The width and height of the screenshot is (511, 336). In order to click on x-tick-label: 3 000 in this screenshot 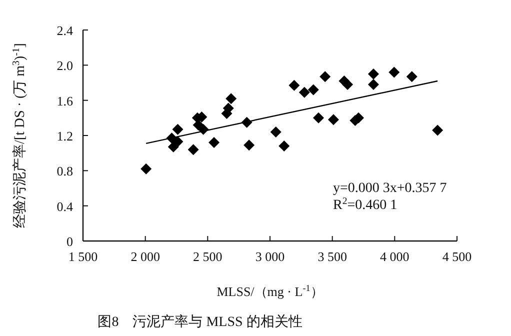, I will do `click(270, 256)`.